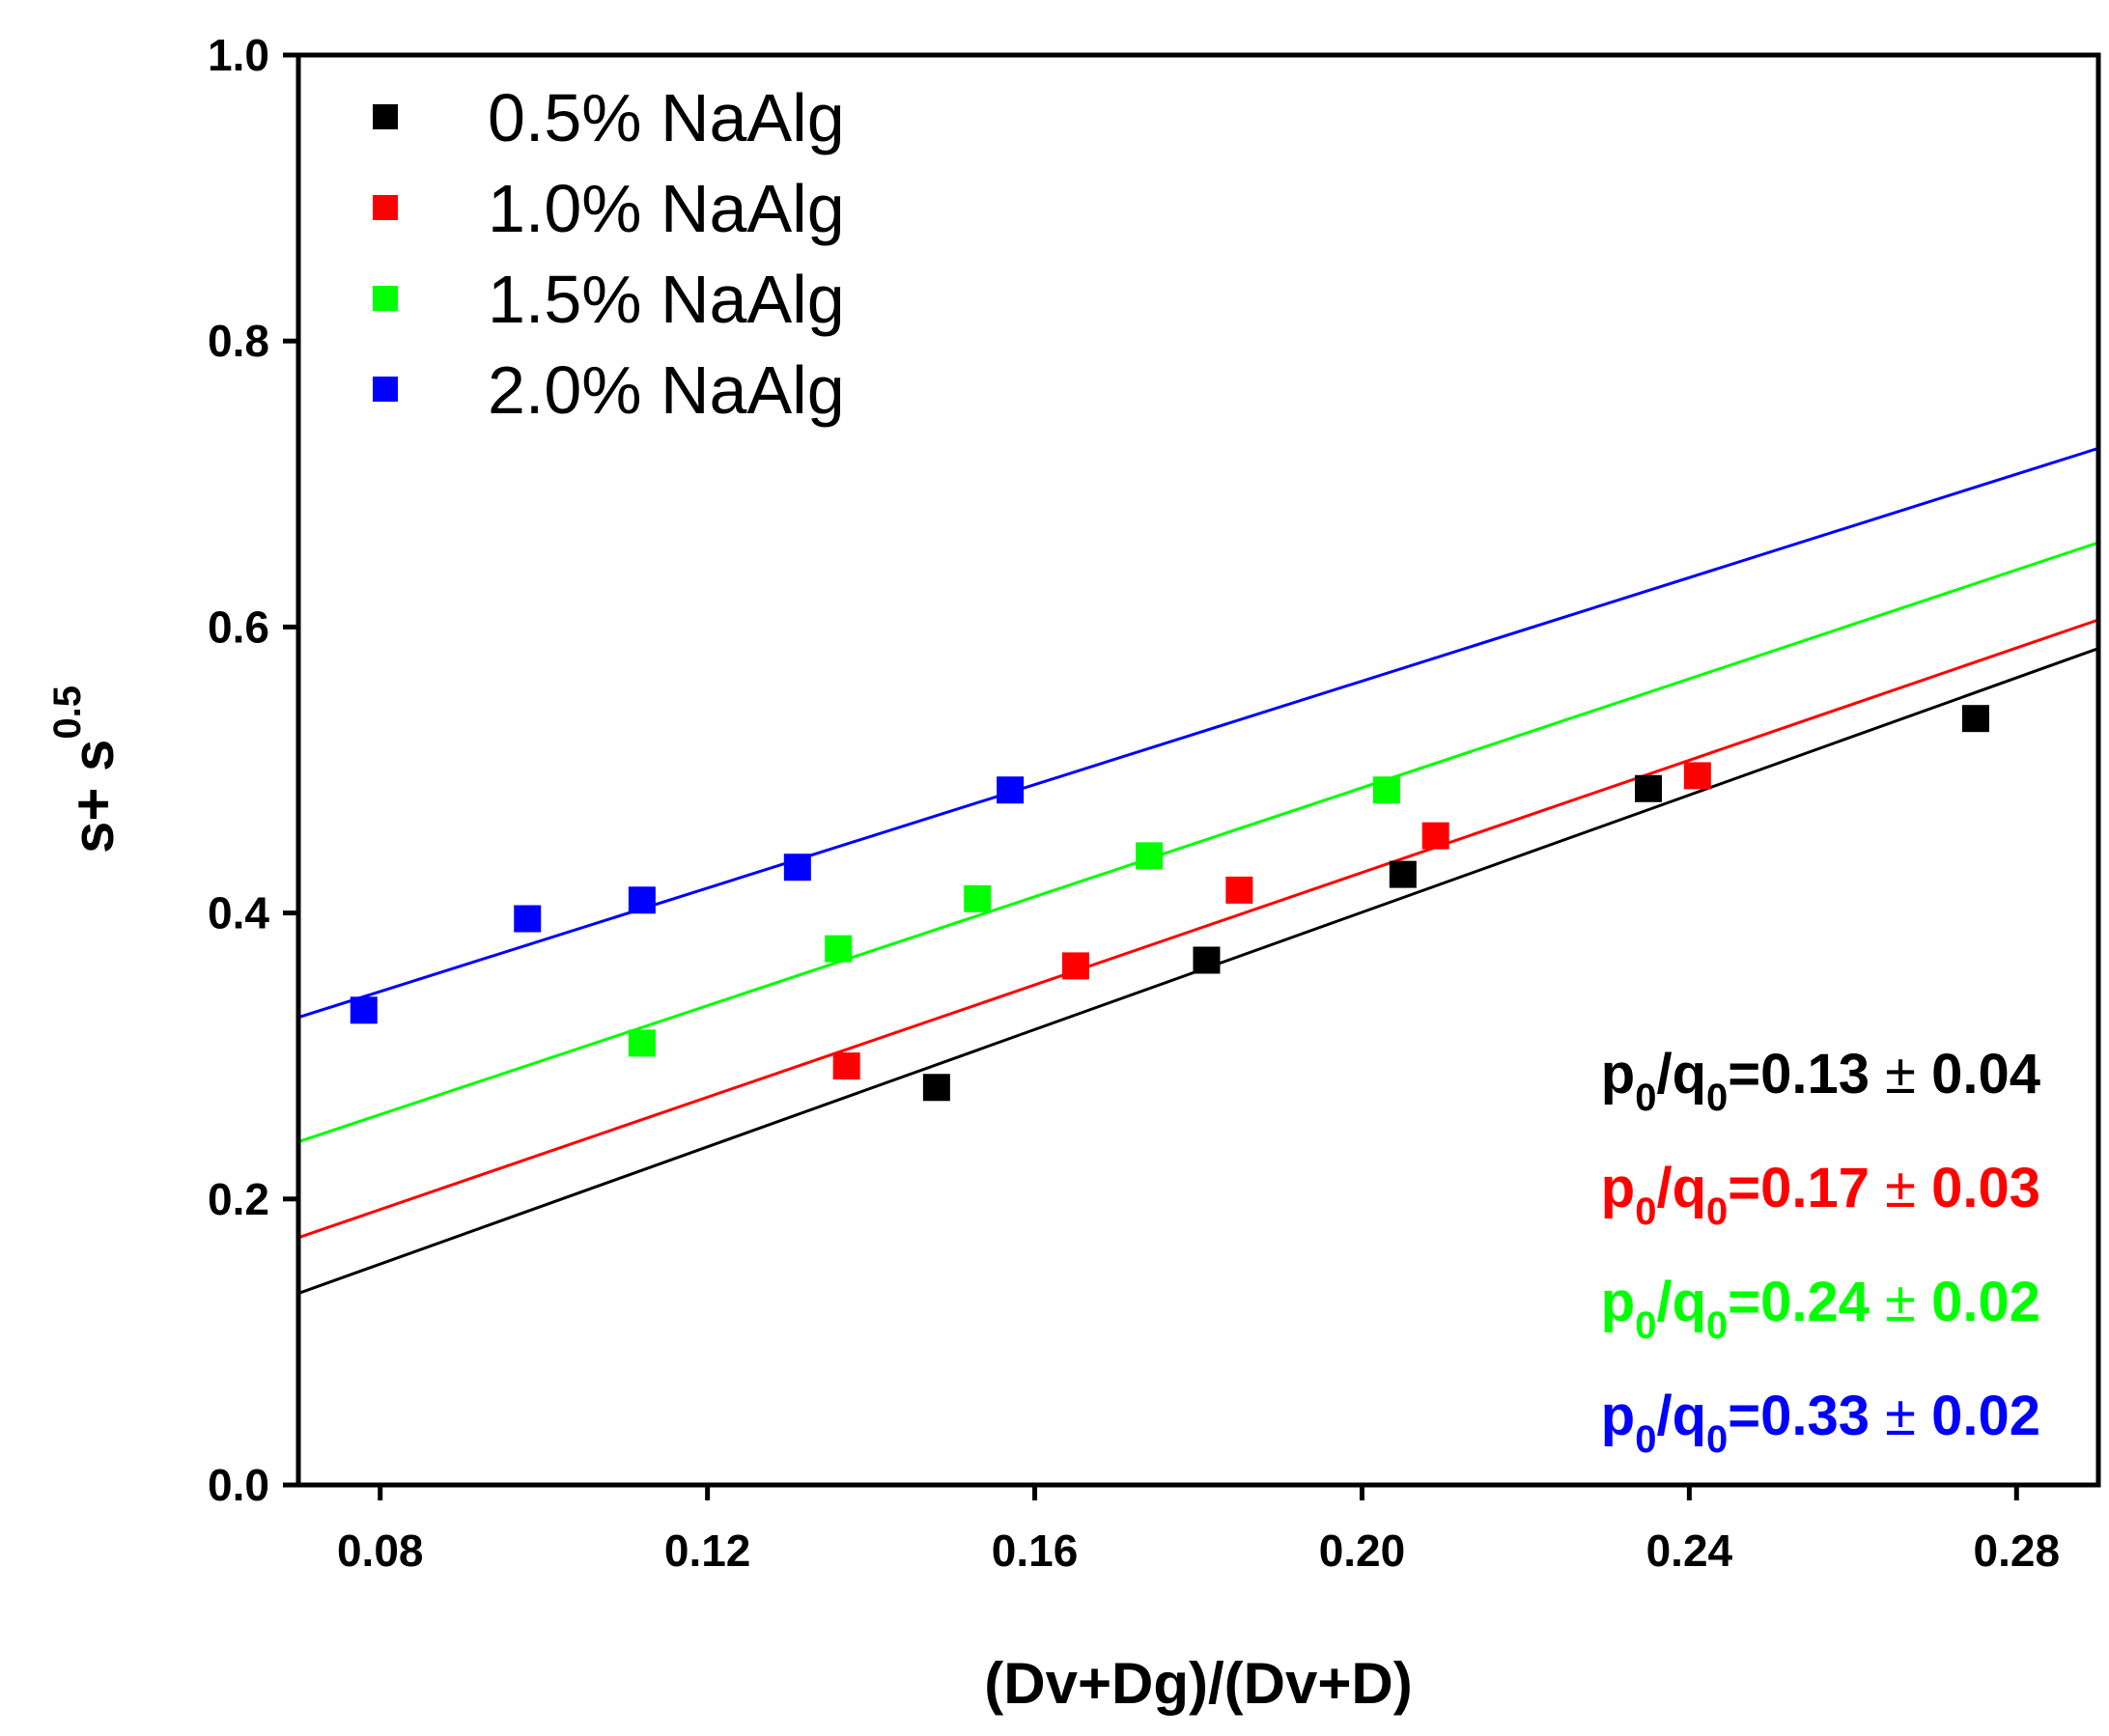 The height and width of the screenshot is (1736, 2109). What do you see at coordinates (239, 627) in the screenshot?
I see `y-tick-label: 0.6` at bounding box center [239, 627].